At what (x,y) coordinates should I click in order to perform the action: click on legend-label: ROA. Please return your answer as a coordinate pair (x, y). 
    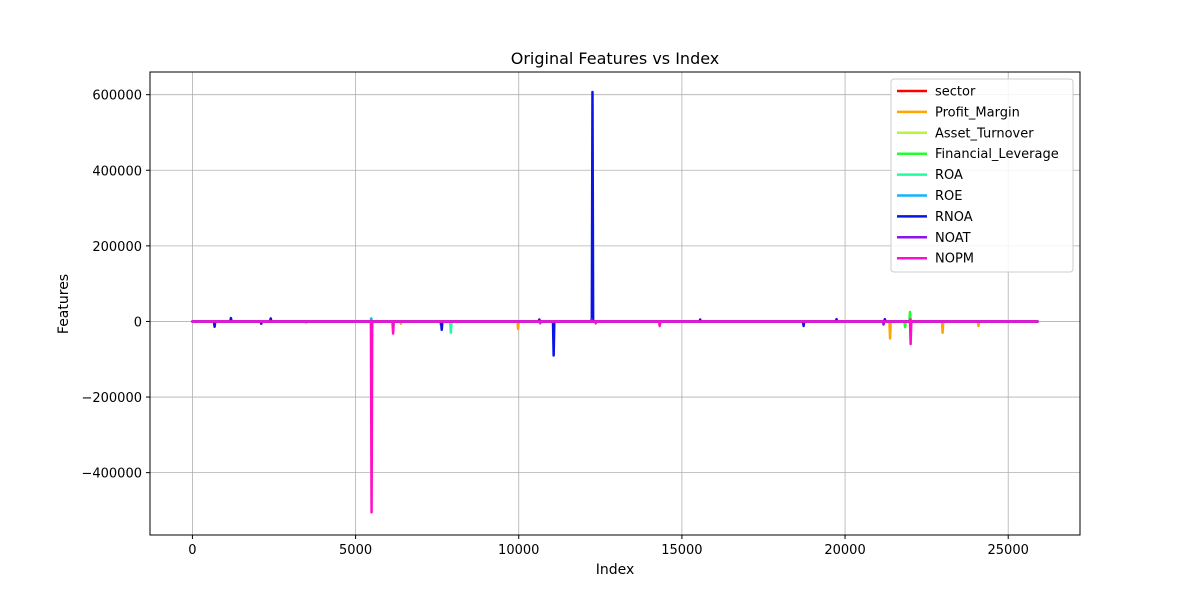
    Looking at the image, I should click on (949, 175).